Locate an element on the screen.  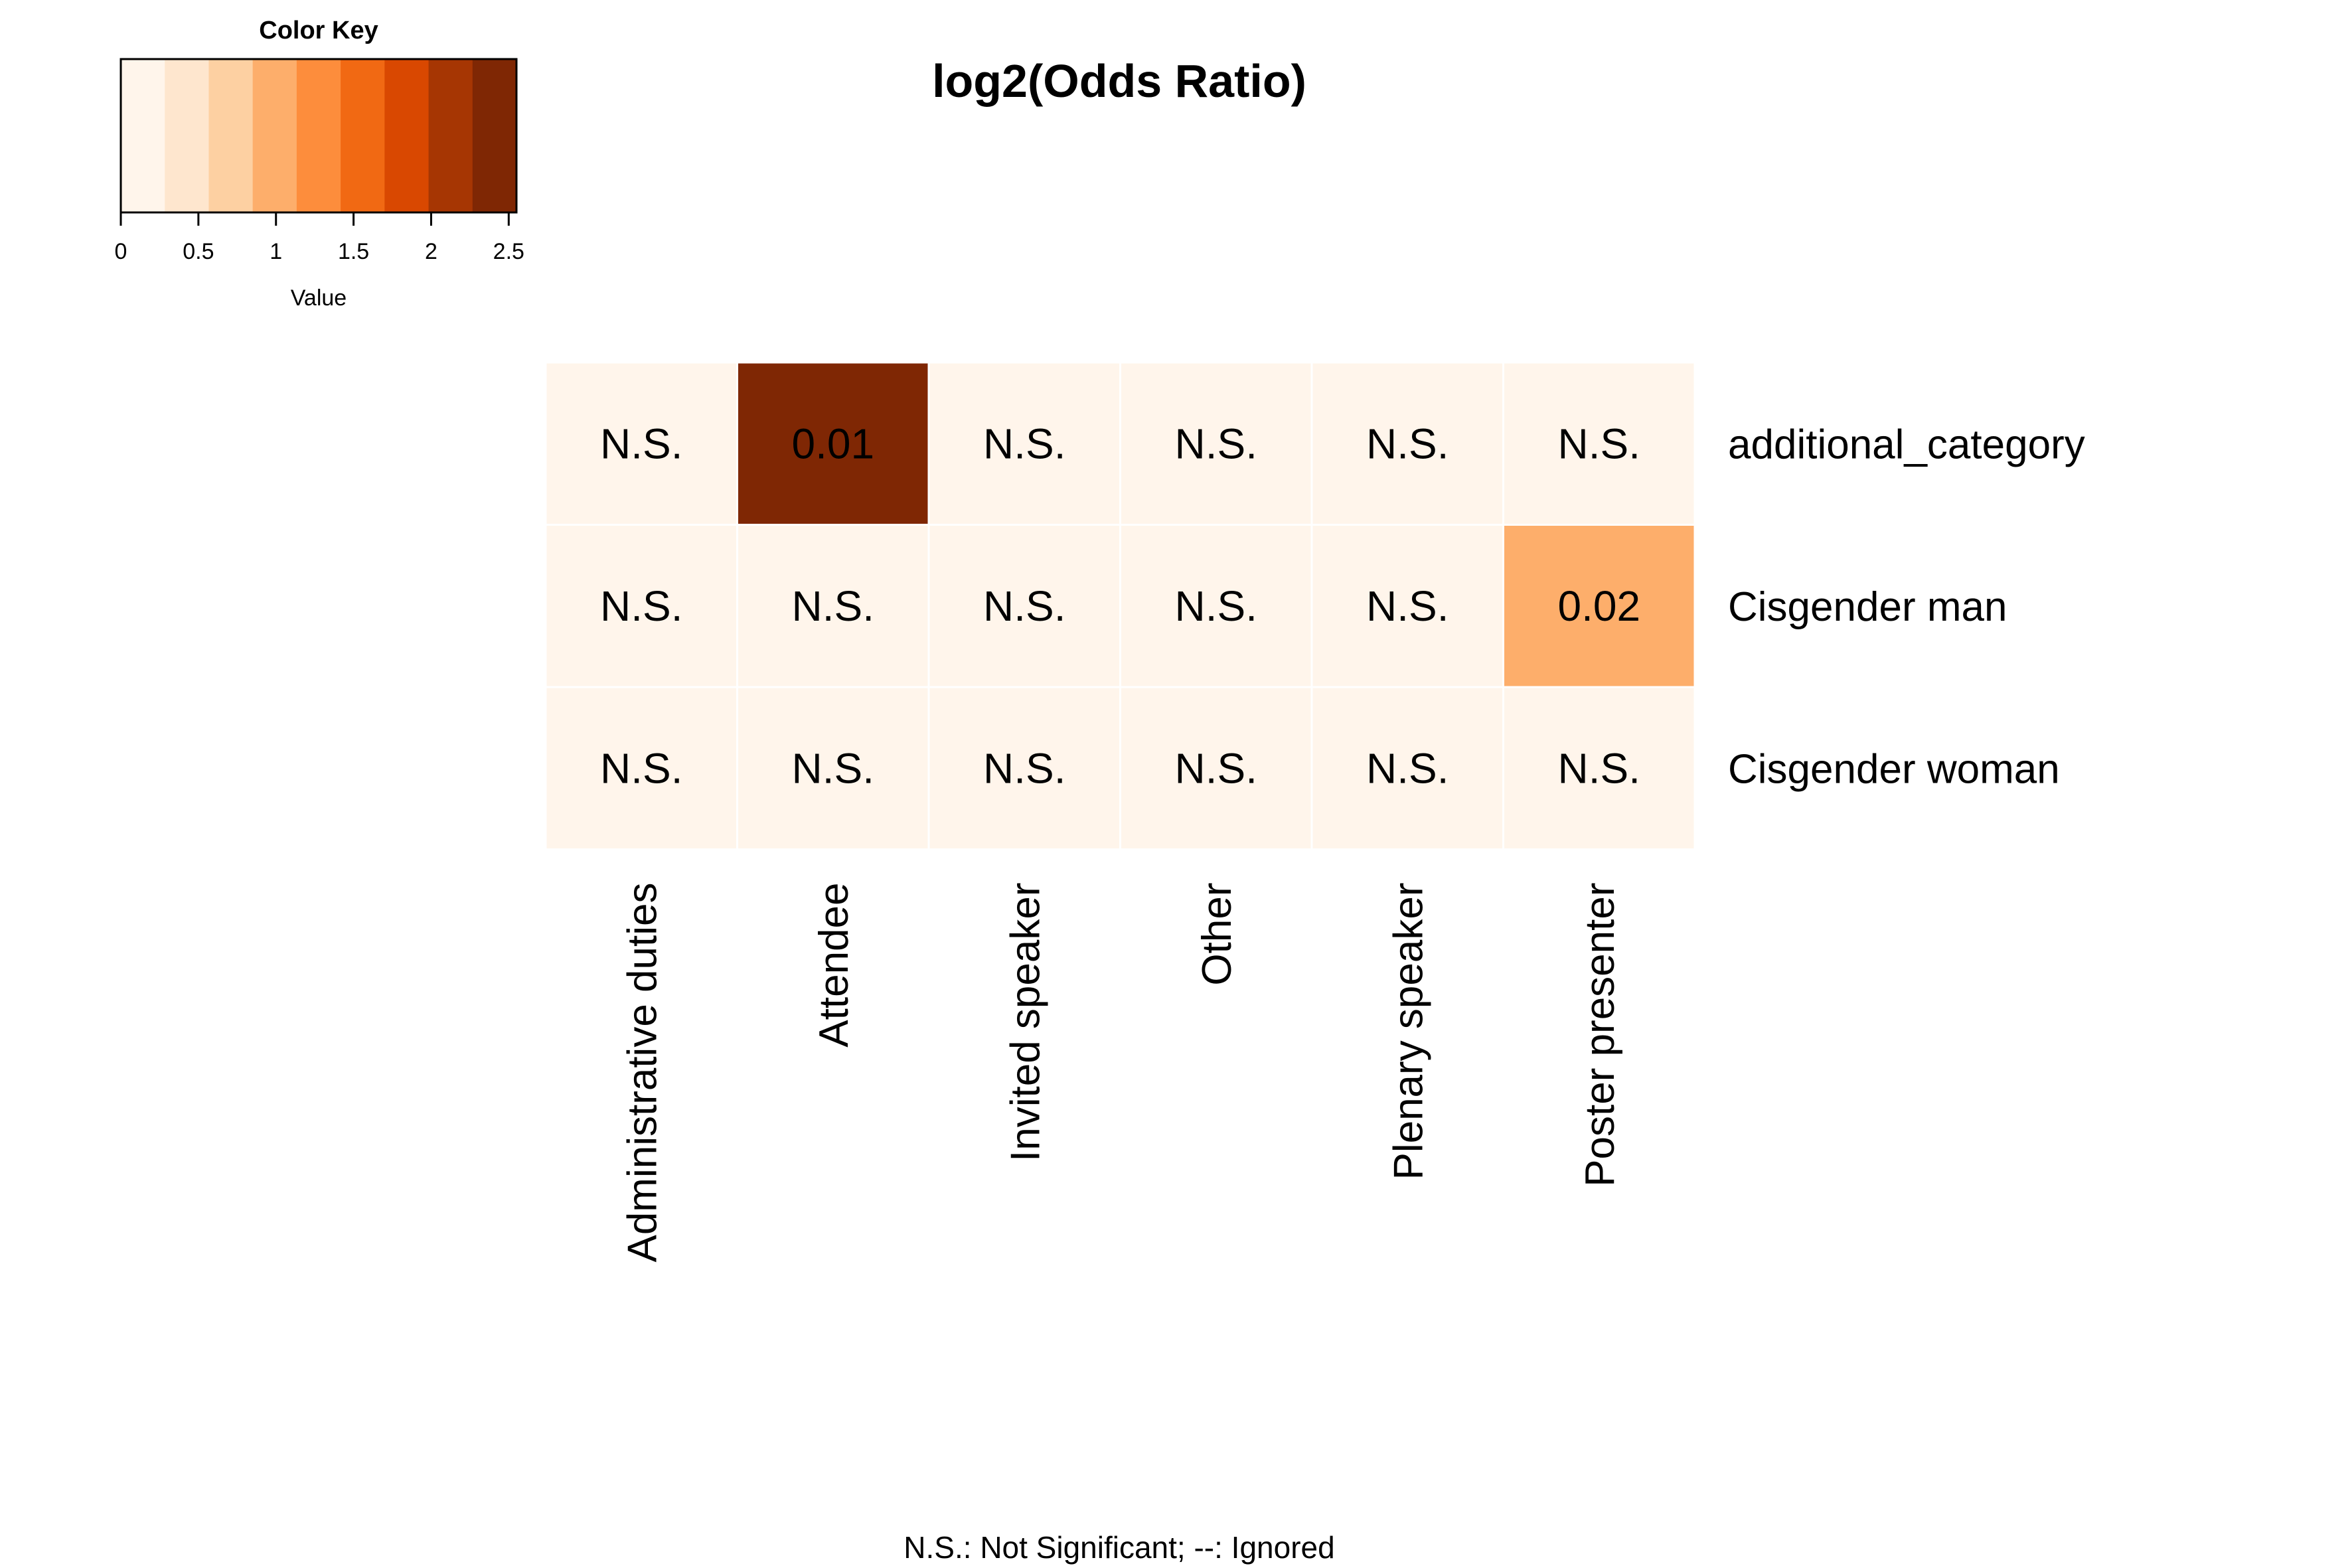
color-key-tick-label: 2.5 is located at coordinates (509, 252).